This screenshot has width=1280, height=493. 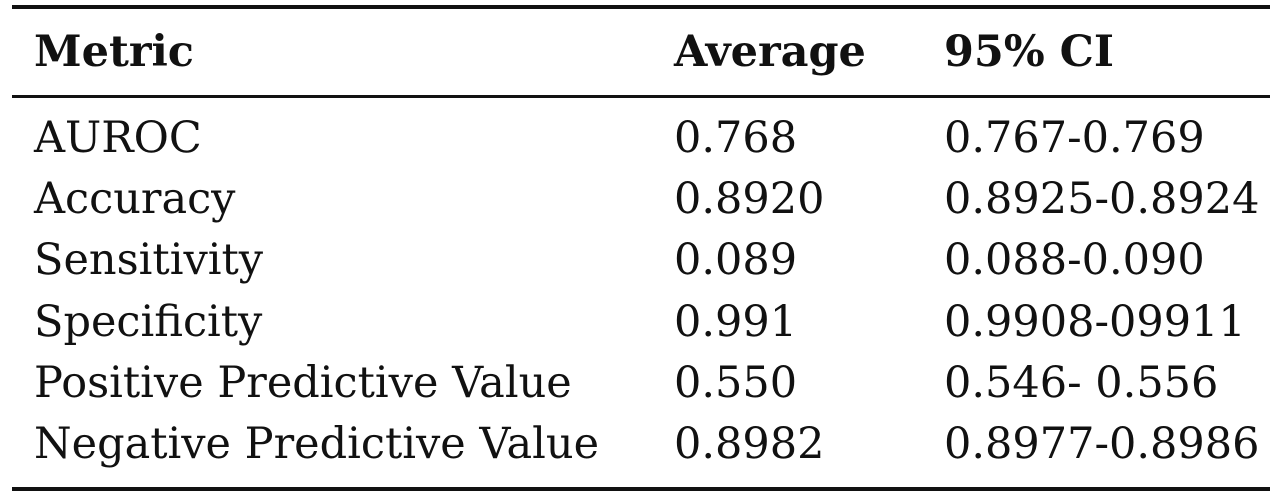 I want to click on header-metric: Metric, so click(x=114, y=51).